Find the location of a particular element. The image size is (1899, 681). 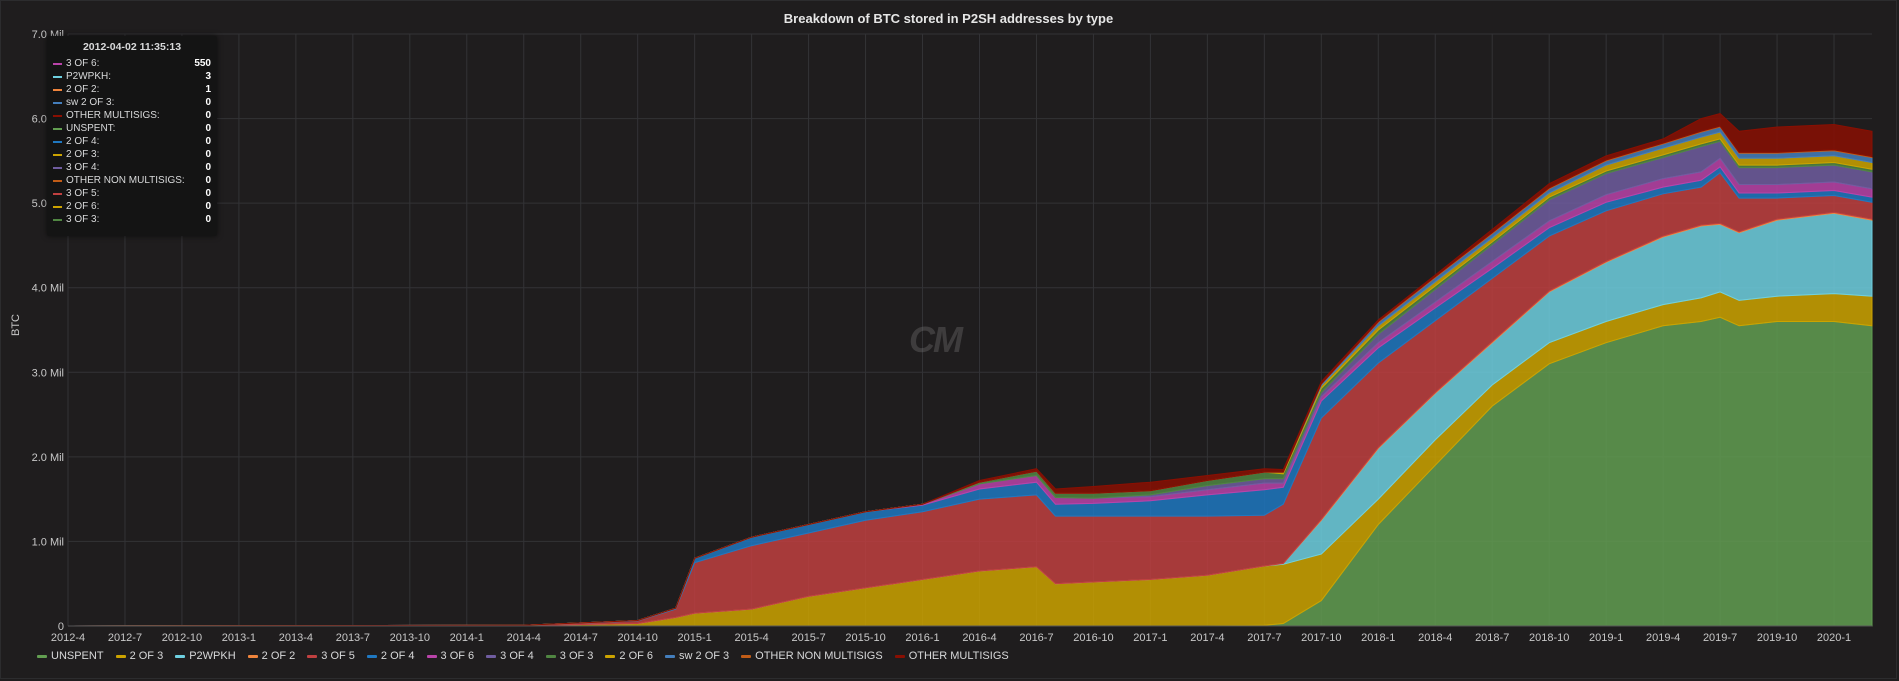

legend-label: 3 OF 4 is located at coordinates (517, 656).